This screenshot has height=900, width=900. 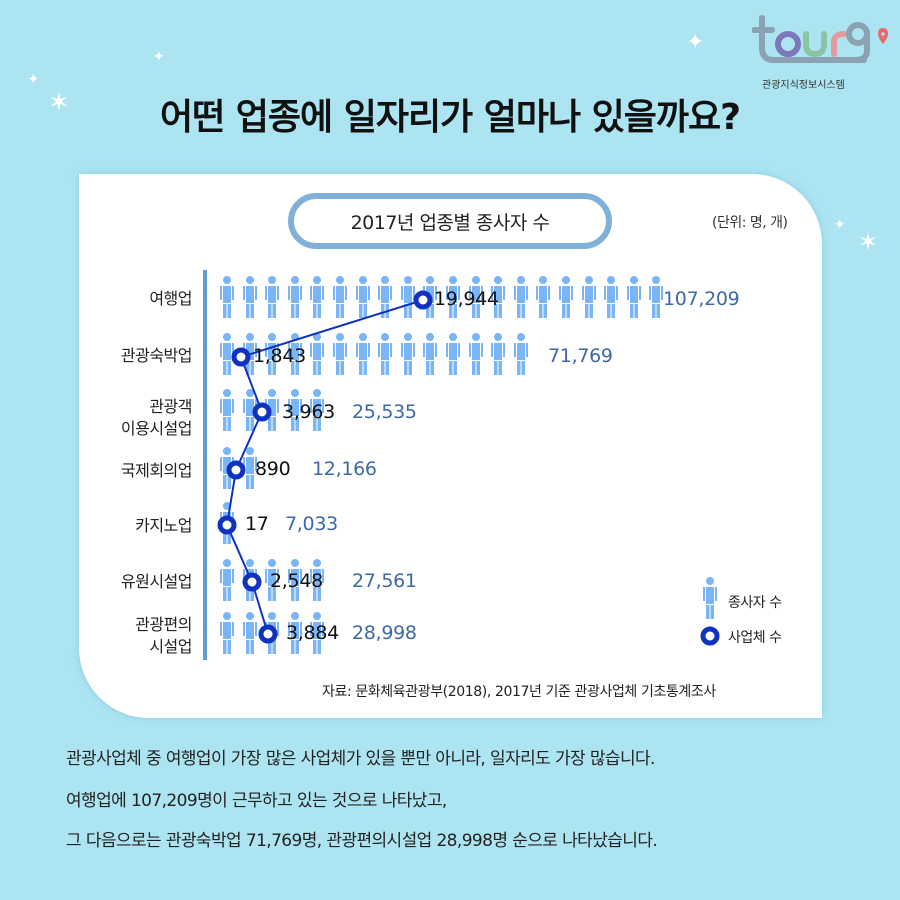 I want to click on person-legend-icon, so click(x=710, y=598).